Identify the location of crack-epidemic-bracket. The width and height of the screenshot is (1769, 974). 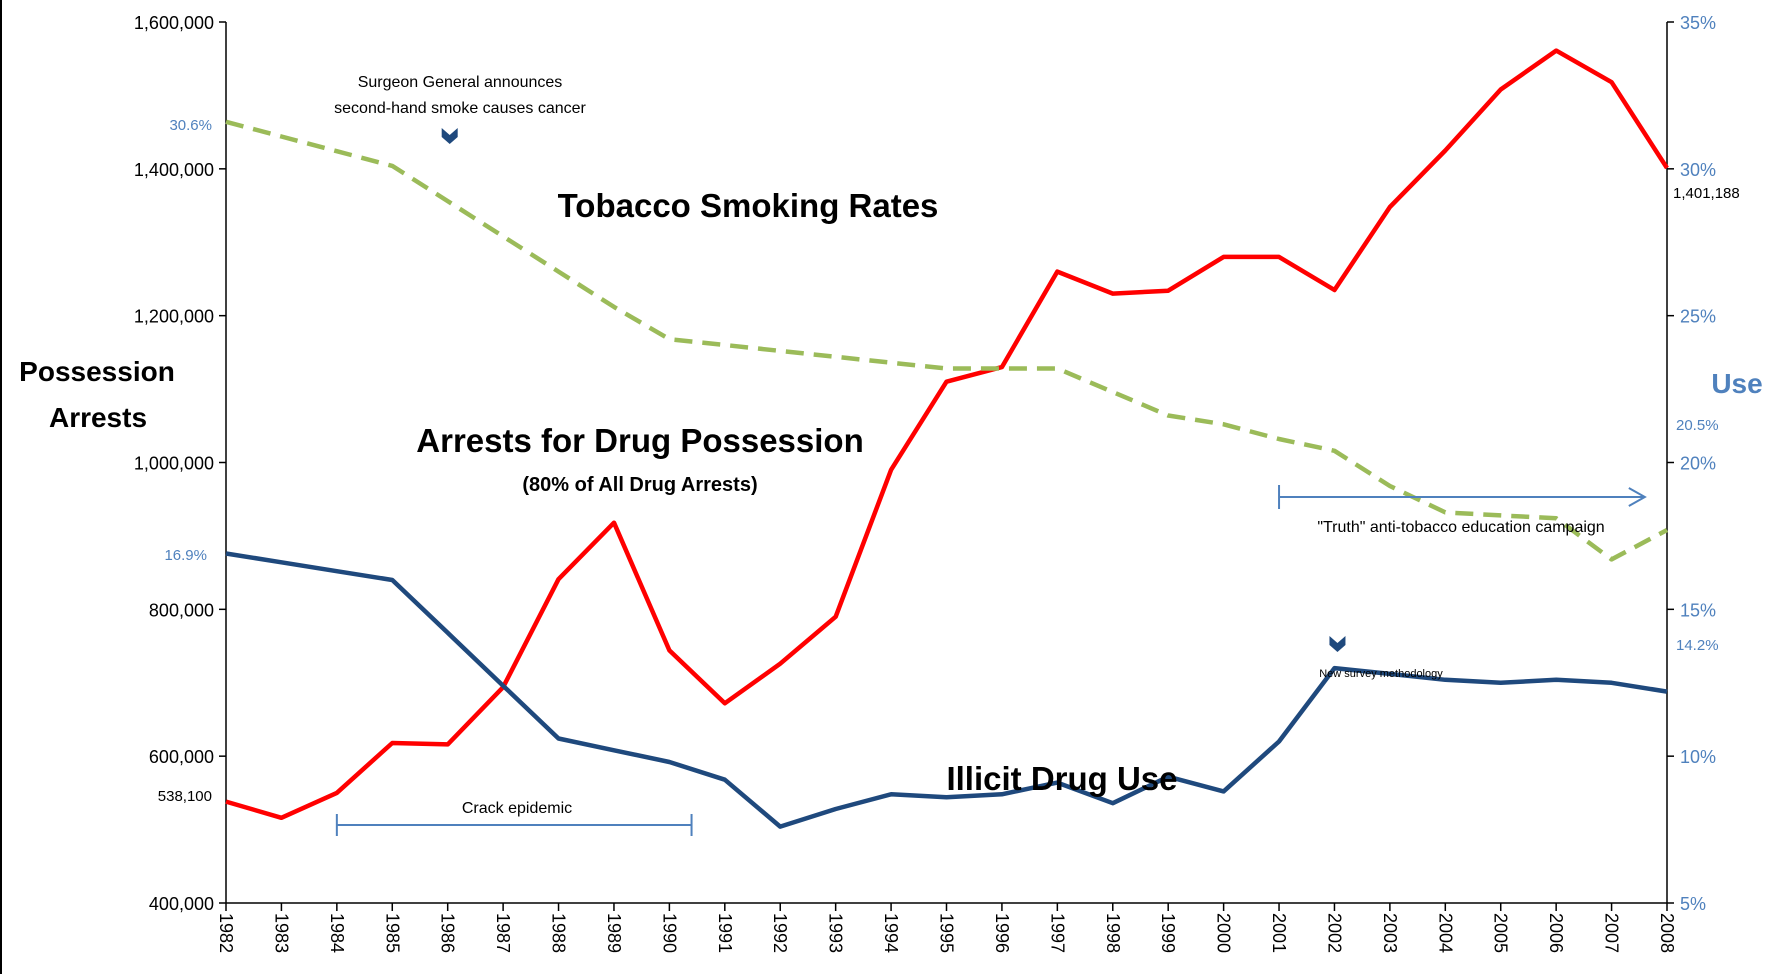
(514, 825).